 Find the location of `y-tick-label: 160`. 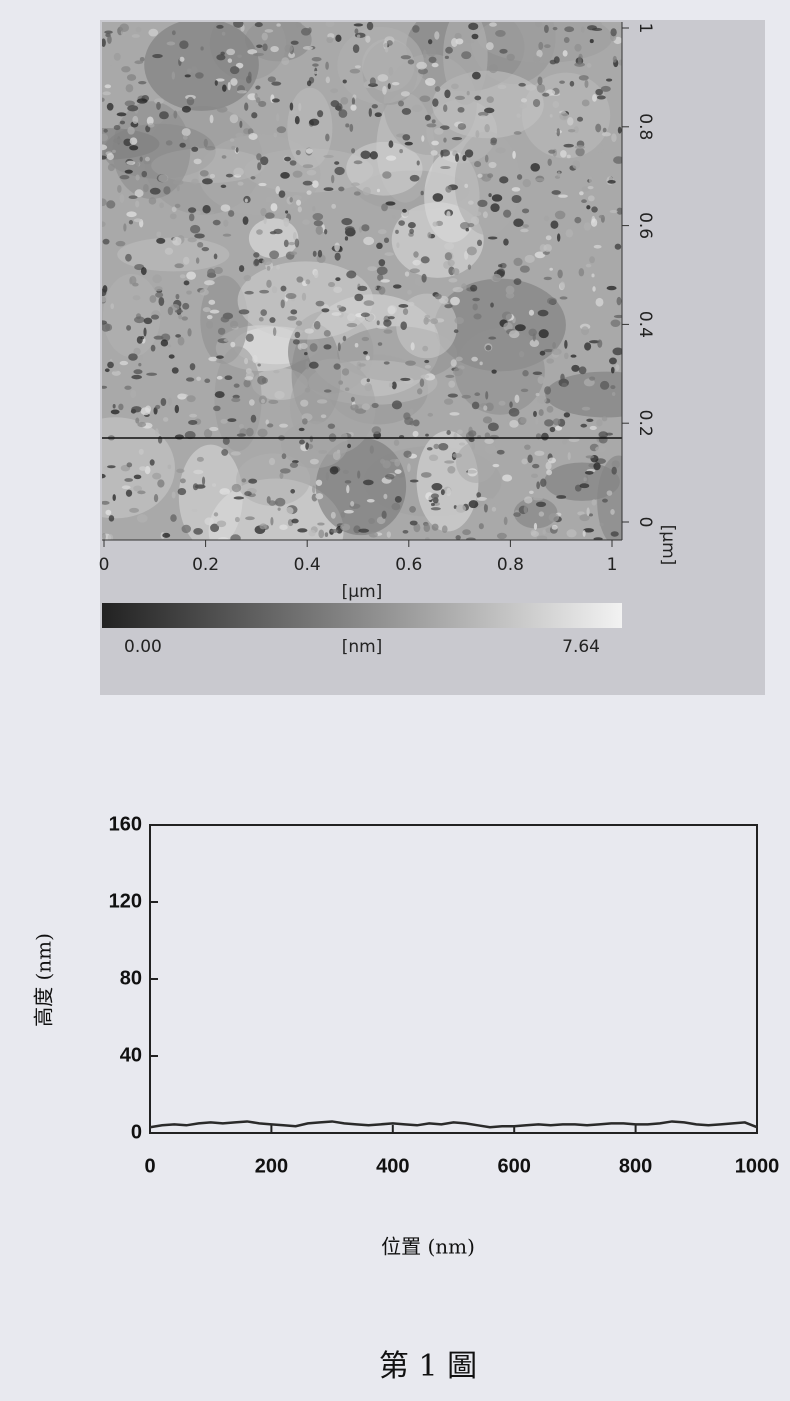

y-tick-label: 160 is located at coordinates (125, 824).